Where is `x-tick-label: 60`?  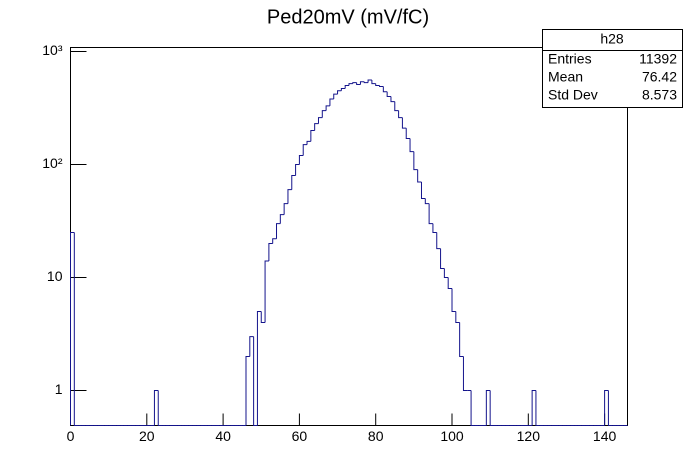
x-tick-label: 60 is located at coordinates (300, 436).